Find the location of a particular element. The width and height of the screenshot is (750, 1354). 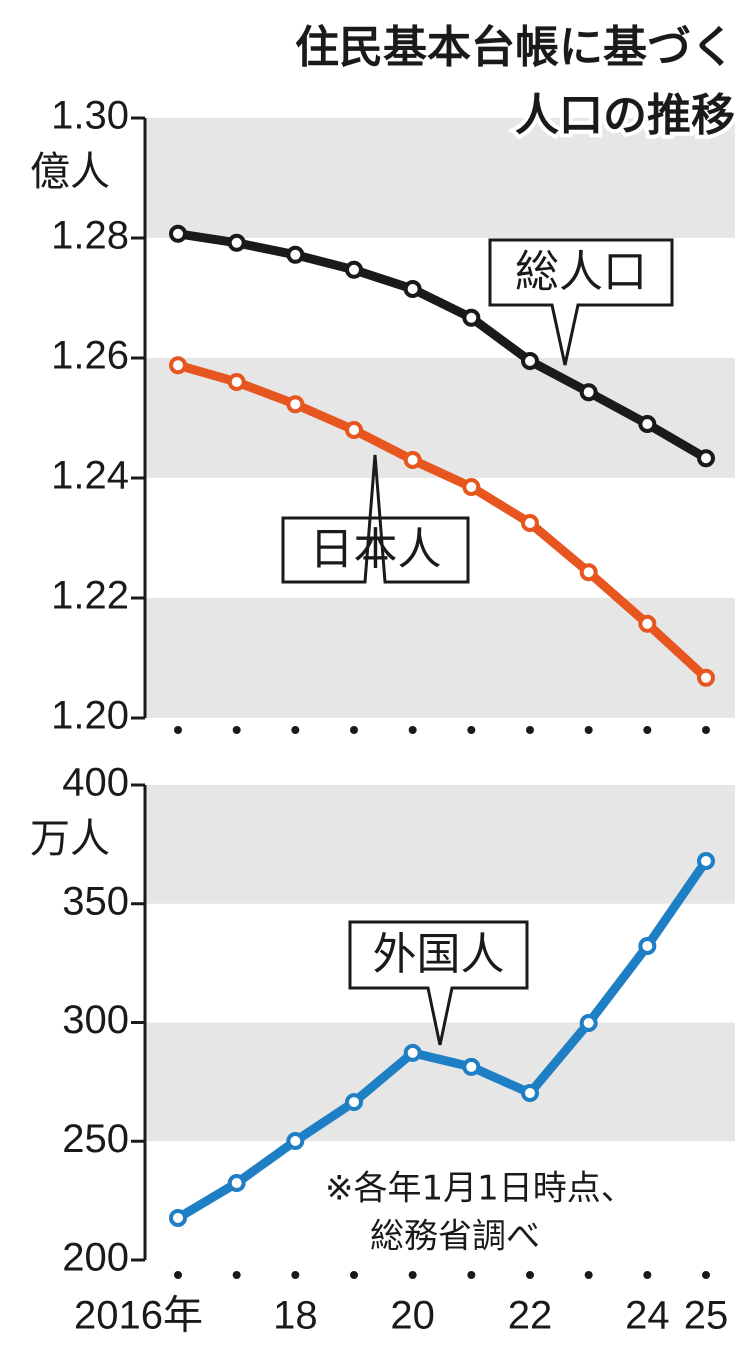

note: 総務省調べ is located at coordinates (455, 1237).